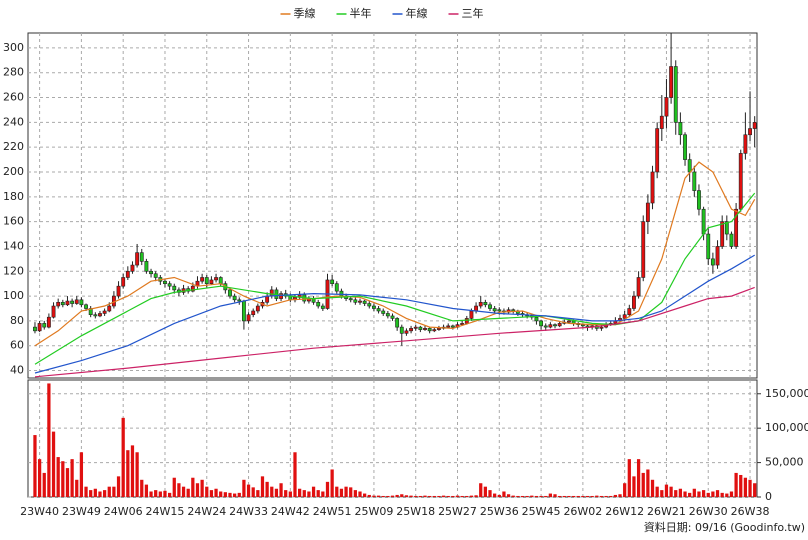 The image size is (808, 540). I want to click on x-tick-label: 26W38, so click(750, 511).